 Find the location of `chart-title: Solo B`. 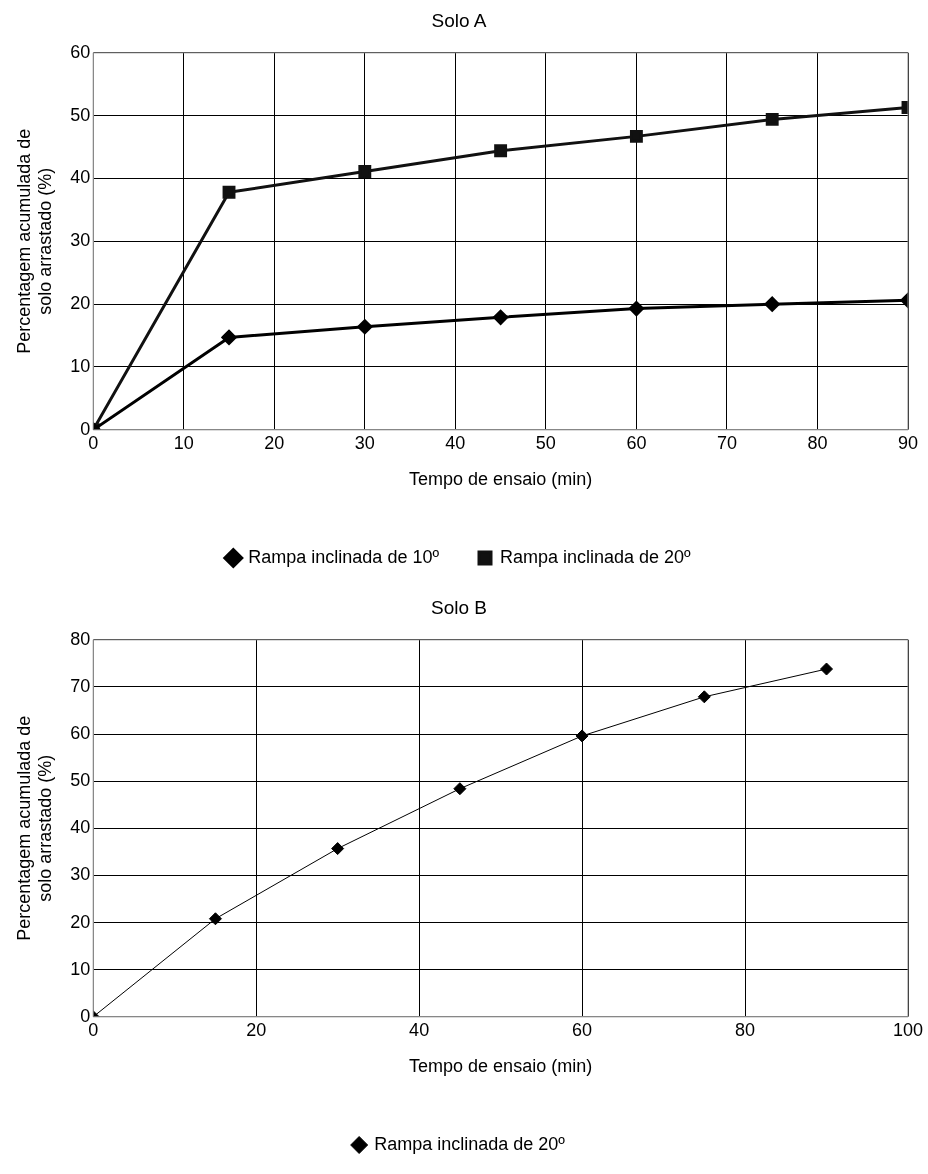

chart-title: Solo B is located at coordinates (459, 607).